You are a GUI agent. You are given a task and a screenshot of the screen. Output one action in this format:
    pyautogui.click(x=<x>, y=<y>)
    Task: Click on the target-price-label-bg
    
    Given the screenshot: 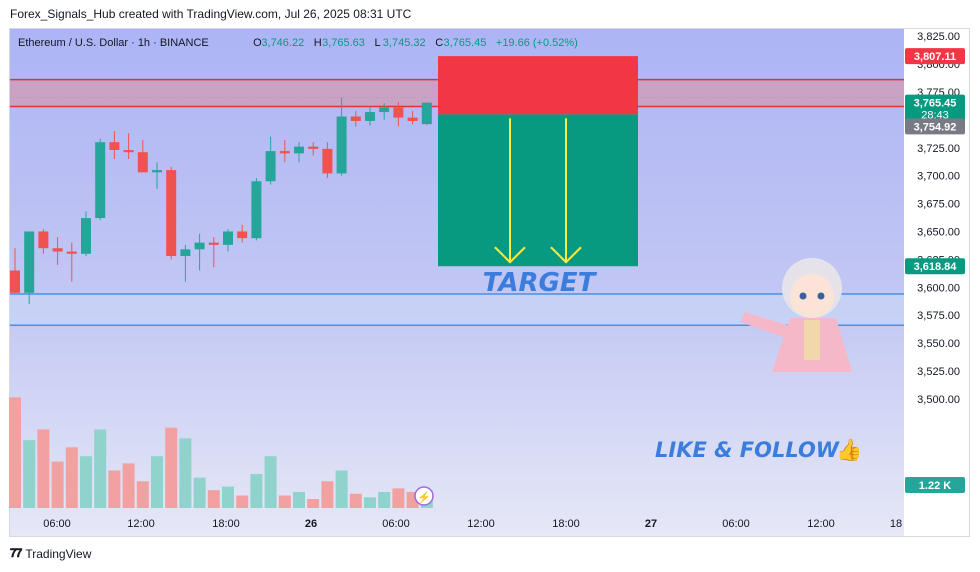 What is the action you would take?
    pyautogui.click(x=935, y=266)
    